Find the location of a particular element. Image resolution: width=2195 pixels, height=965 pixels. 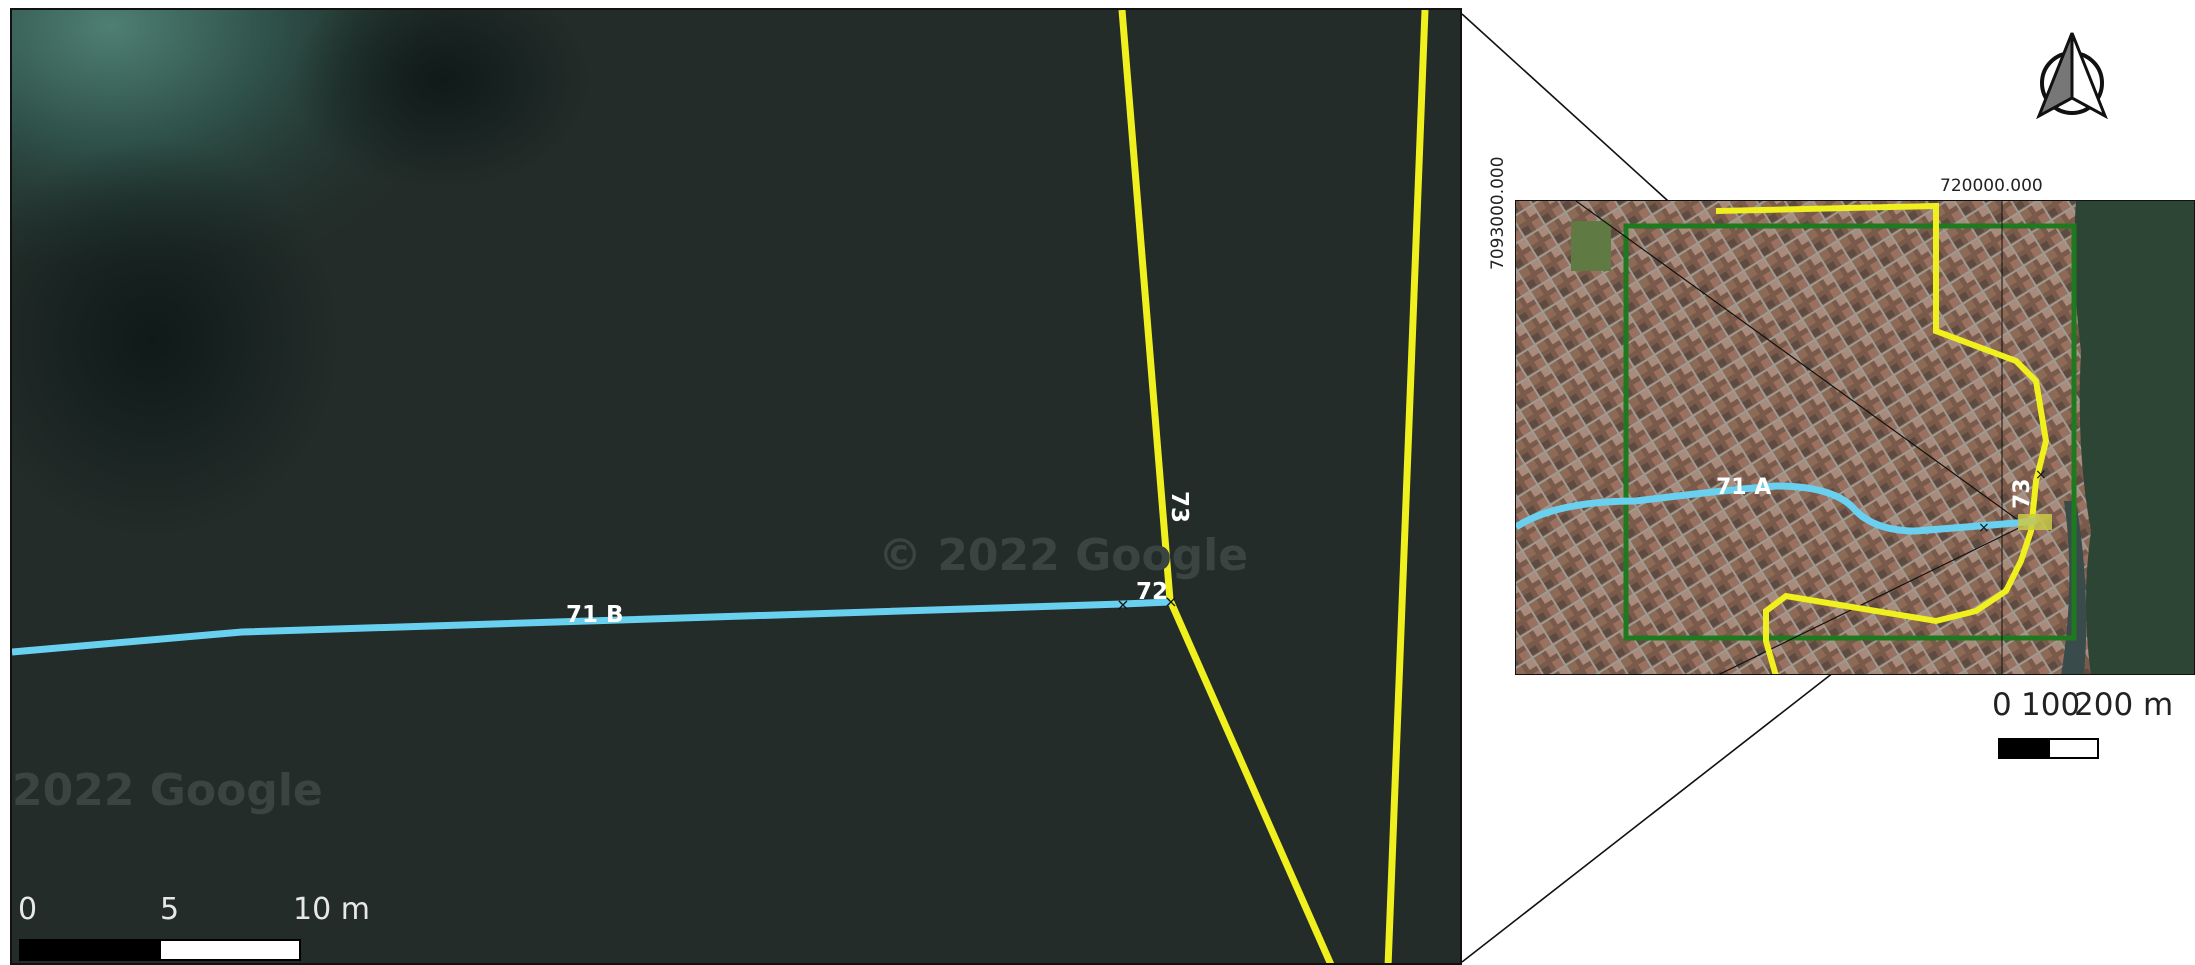

coord-label-y: 7093000.000 is located at coordinates (1498, 213).